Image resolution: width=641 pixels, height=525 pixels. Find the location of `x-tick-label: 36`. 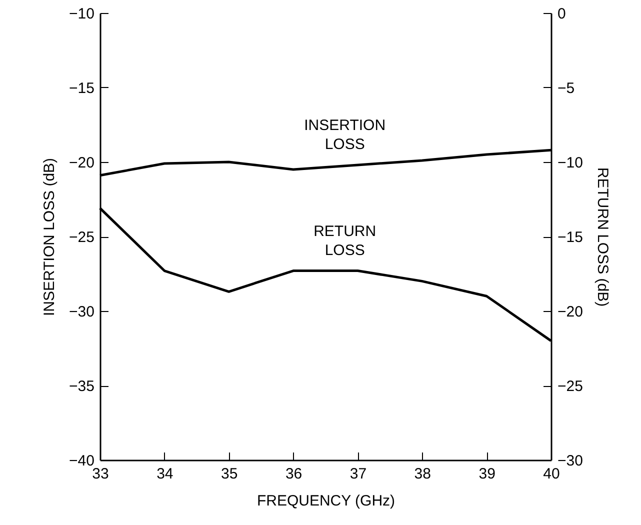

x-tick-label: 36 is located at coordinates (293, 474).